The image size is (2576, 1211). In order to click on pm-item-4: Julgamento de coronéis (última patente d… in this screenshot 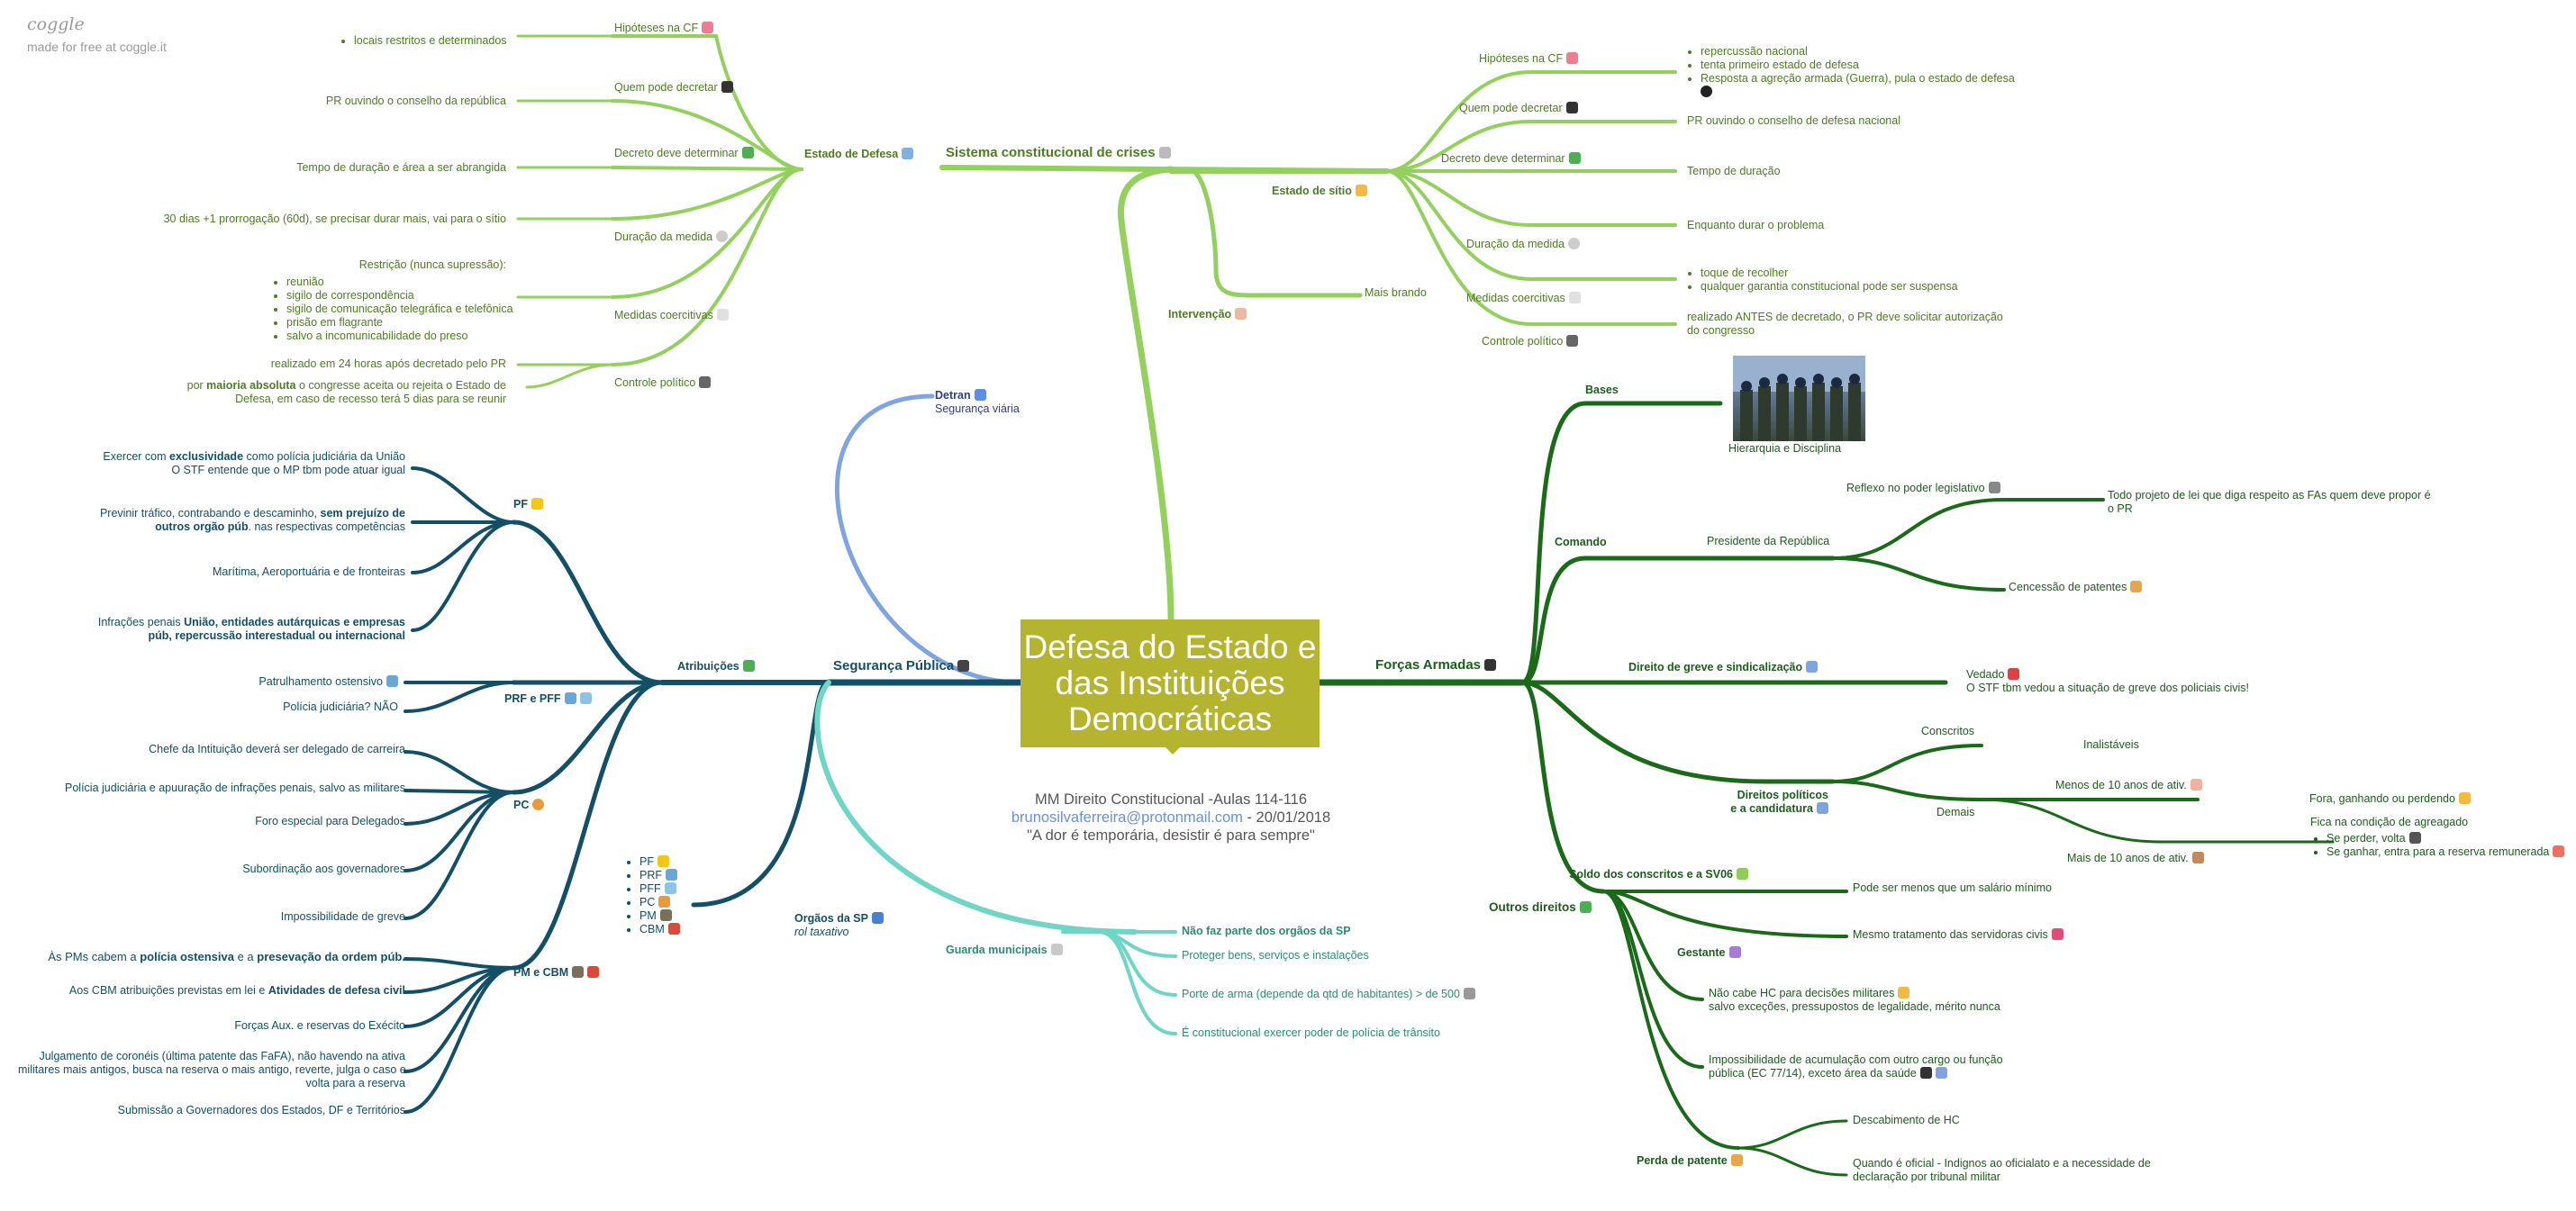, I will do `click(212, 1069)`.